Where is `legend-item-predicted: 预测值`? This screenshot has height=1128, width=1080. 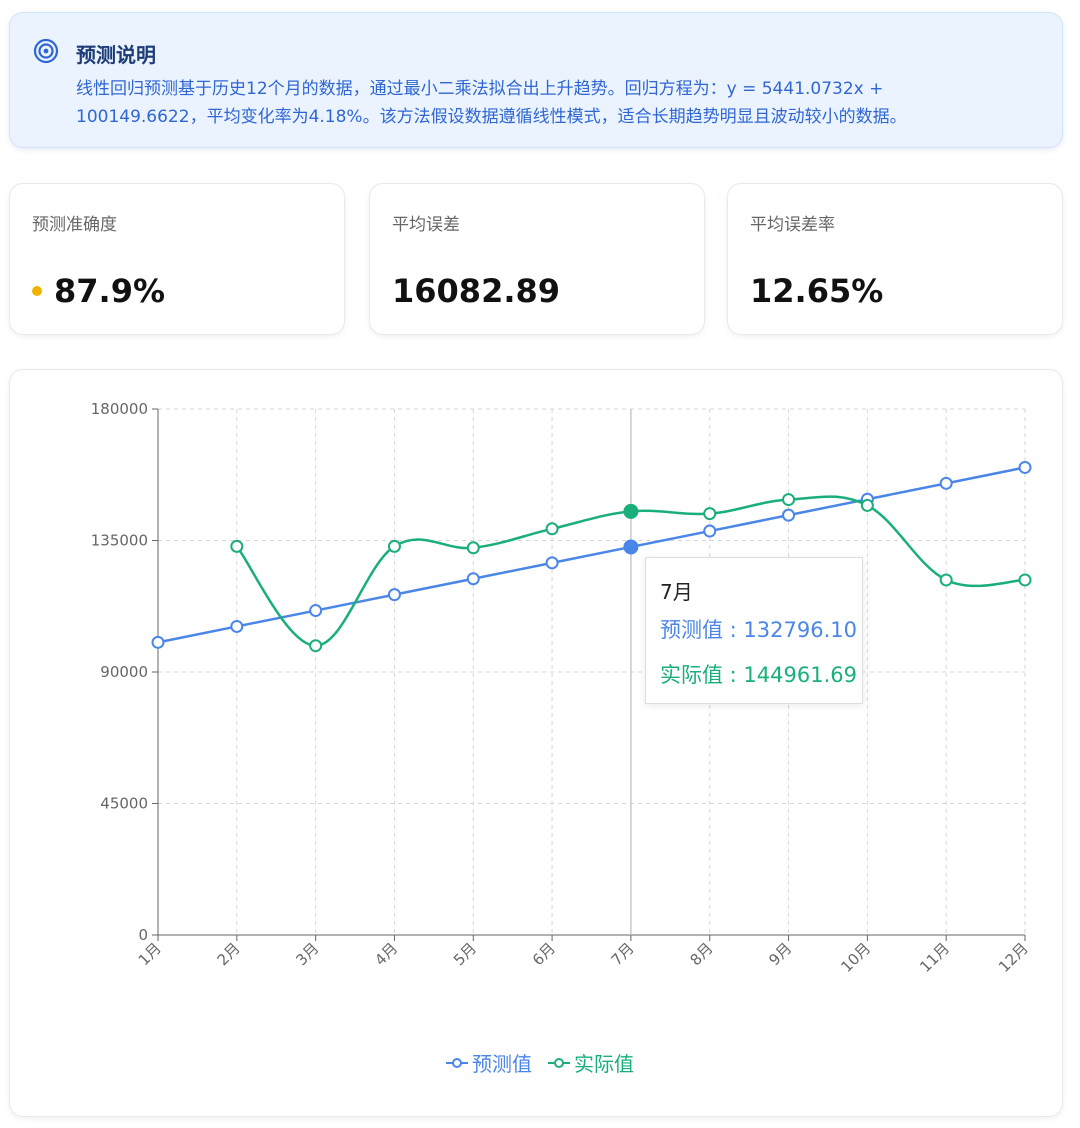 legend-item-predicted: 预测值 is located at coordinates (489, 1062).